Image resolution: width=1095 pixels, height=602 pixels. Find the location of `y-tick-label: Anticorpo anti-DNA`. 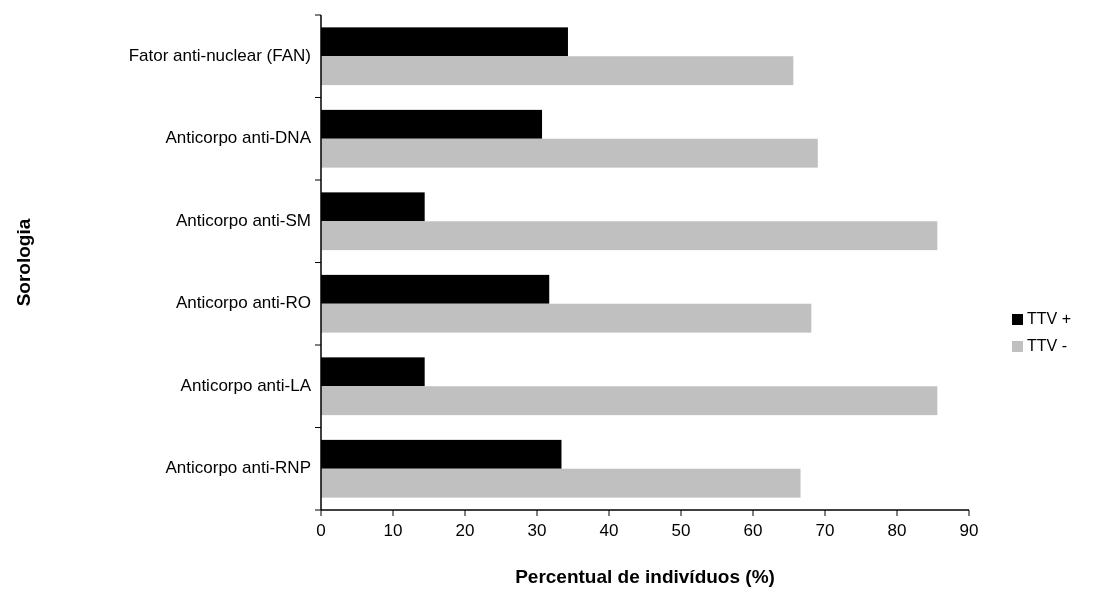

y-tick-label: Anticorpo anti-DNA is located at coordinates (238, 138).